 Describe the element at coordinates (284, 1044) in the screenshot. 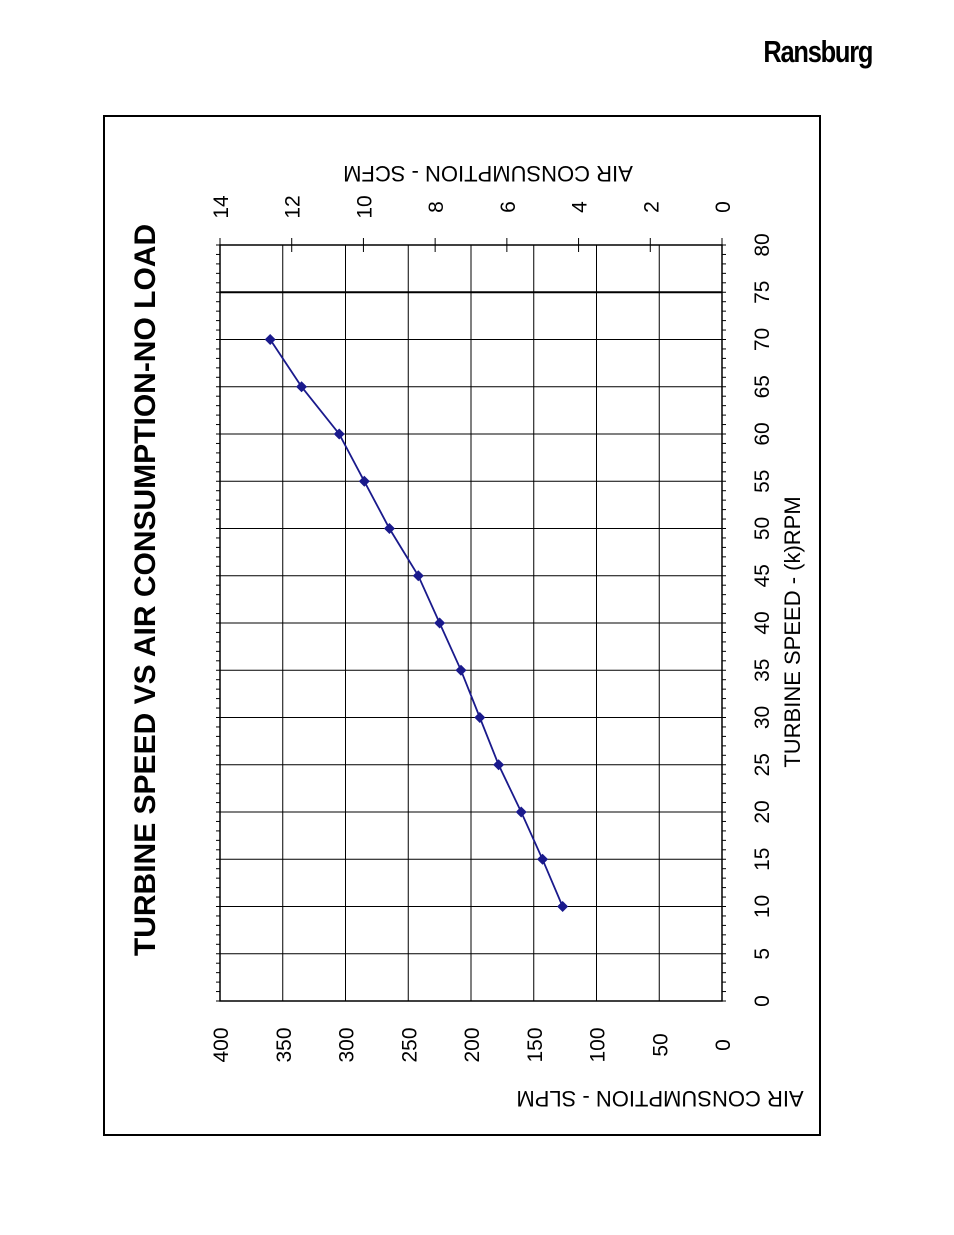

I see `y-tick-label: 350` at that location.